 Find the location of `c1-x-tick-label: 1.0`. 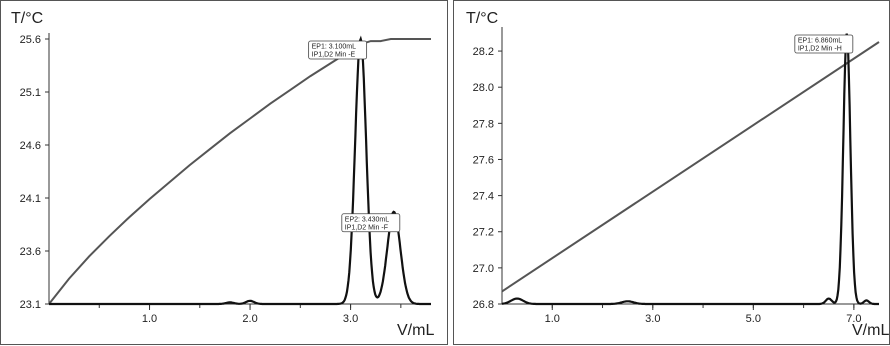

c1-x-tick-label: 1.0 is located at coordinates (552, 319).